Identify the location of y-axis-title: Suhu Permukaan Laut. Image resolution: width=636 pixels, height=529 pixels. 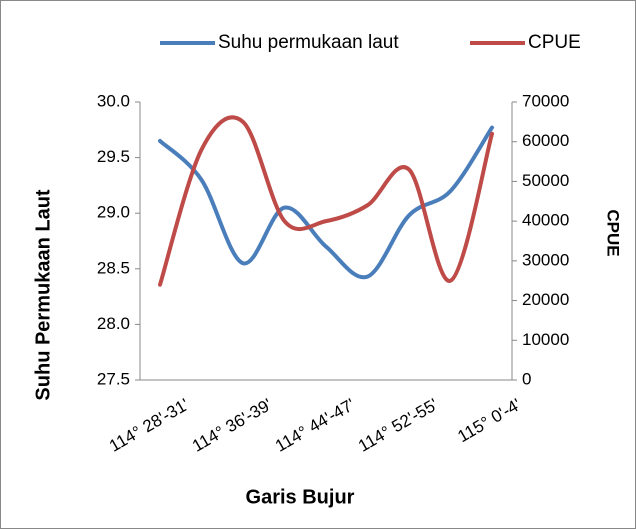
(43, 294).